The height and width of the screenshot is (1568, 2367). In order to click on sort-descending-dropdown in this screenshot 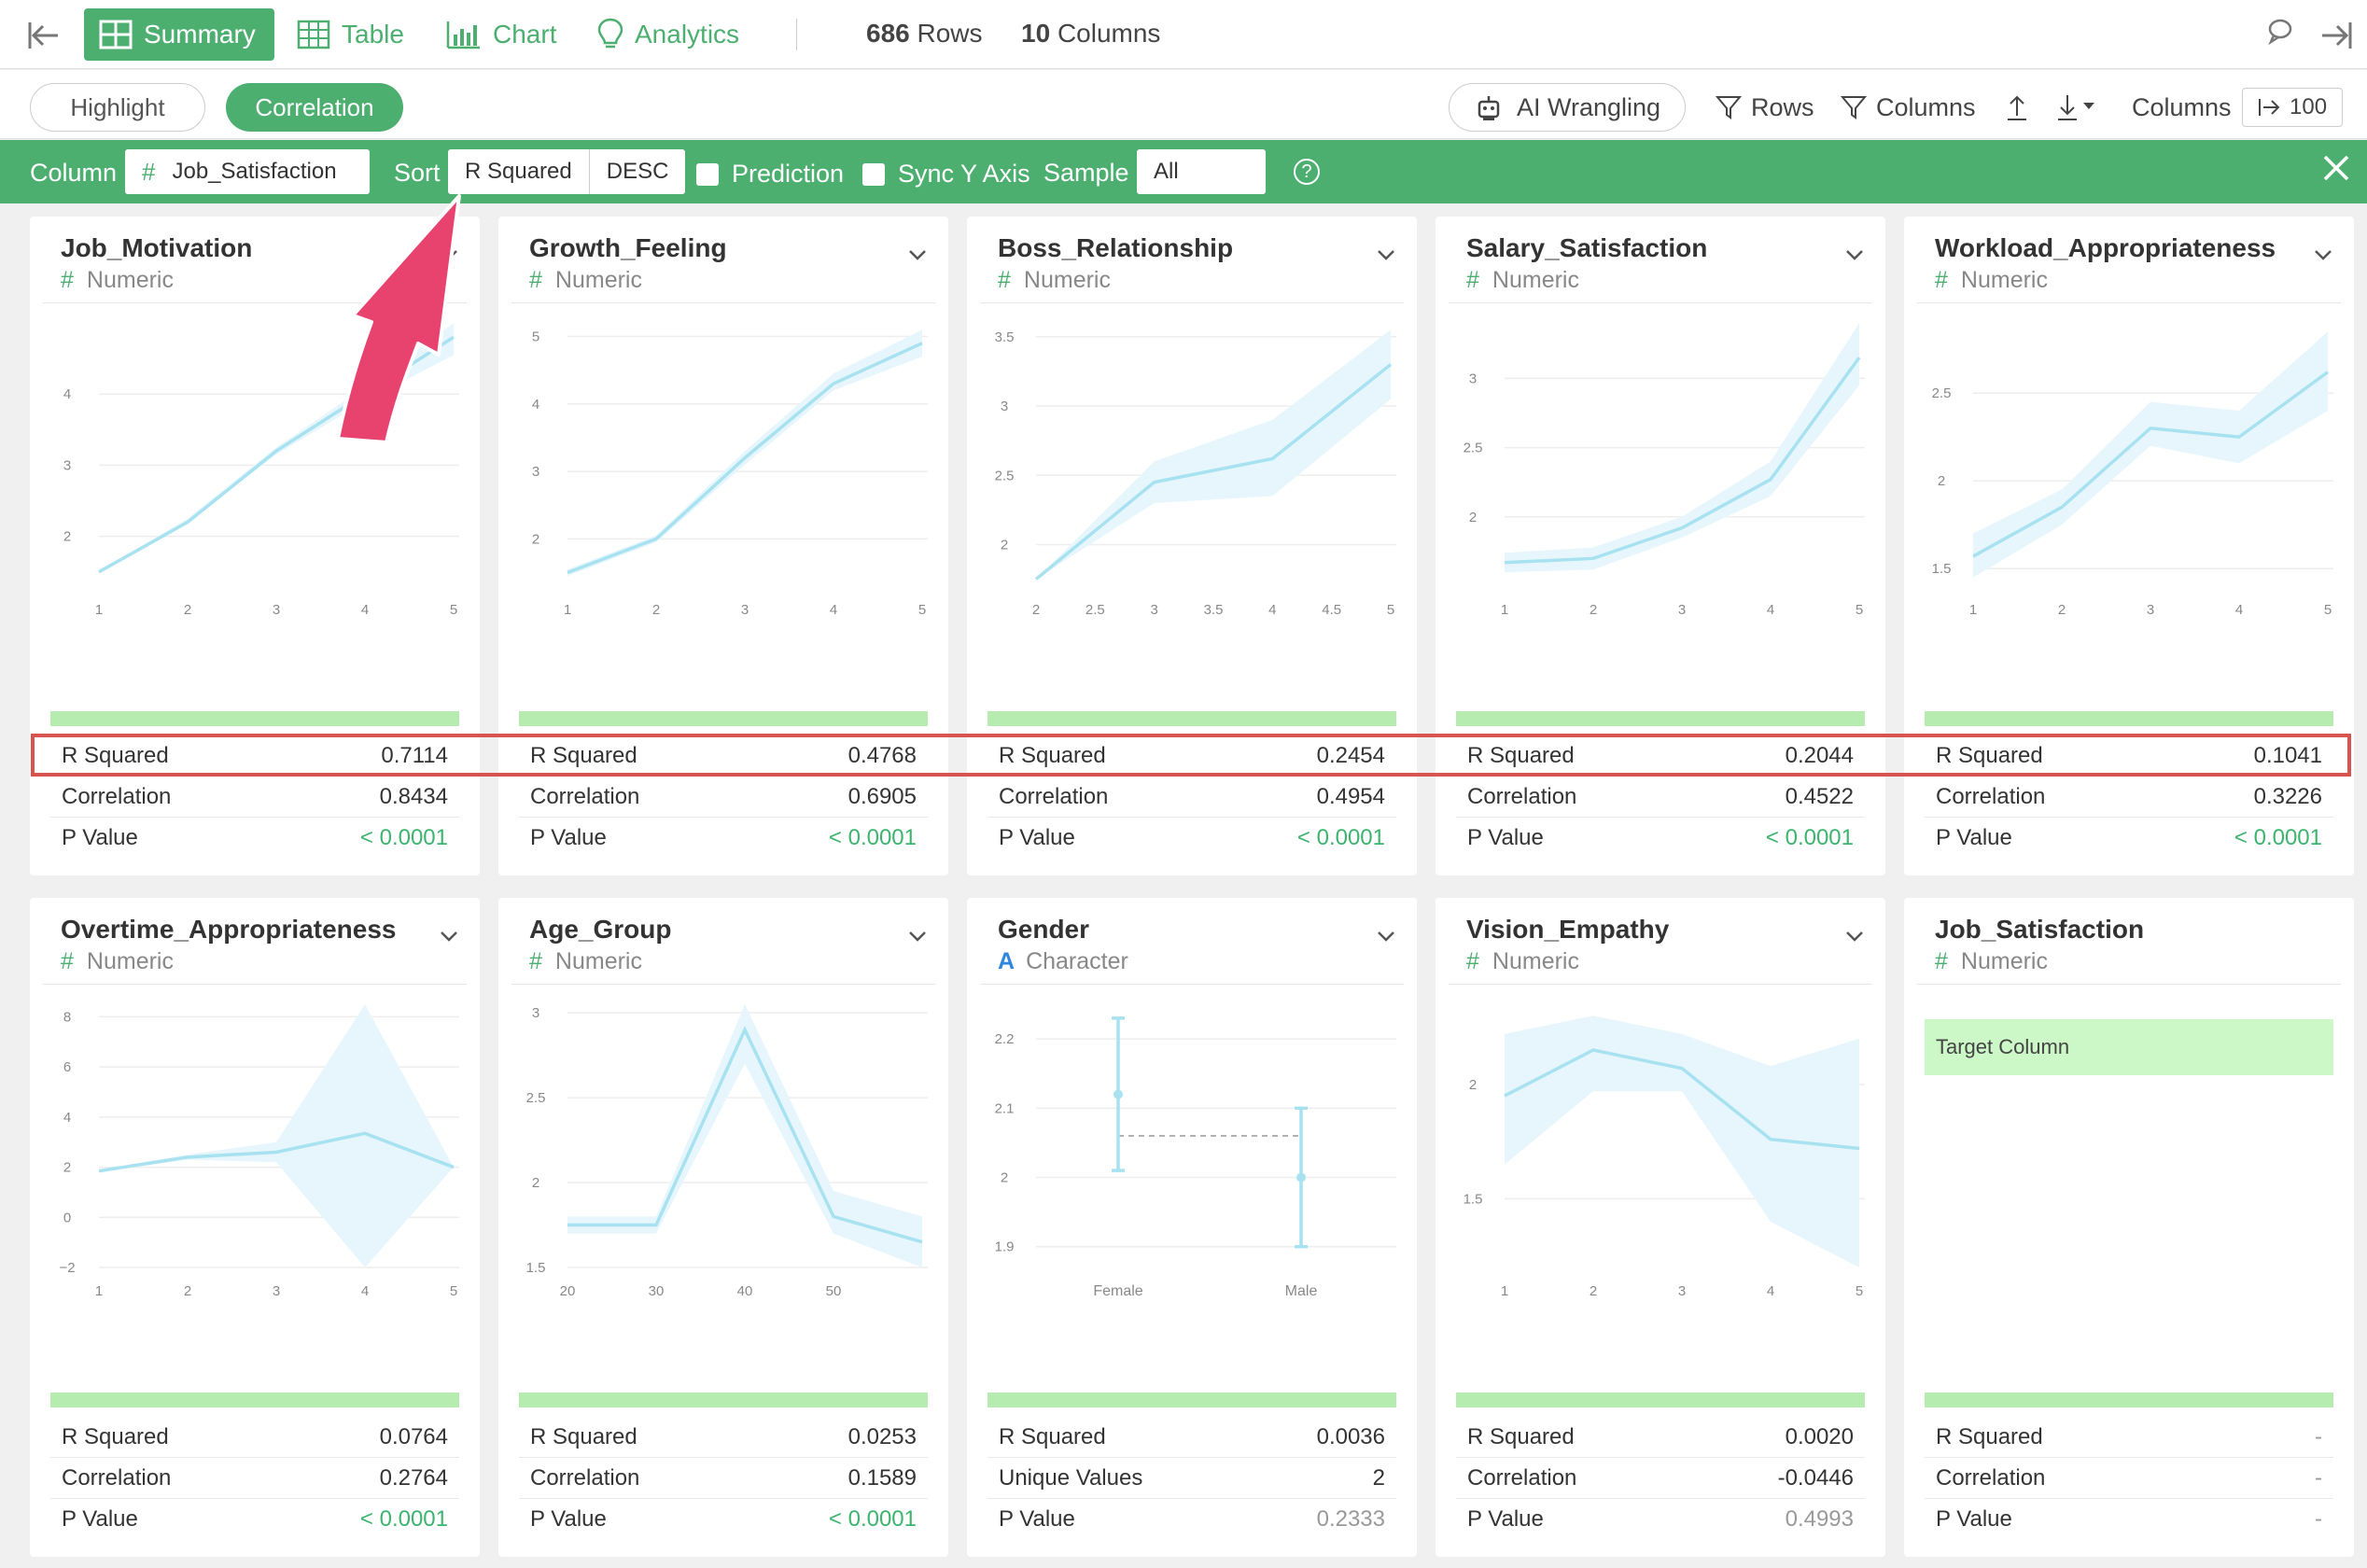, I will do `click(2075, 107)`.